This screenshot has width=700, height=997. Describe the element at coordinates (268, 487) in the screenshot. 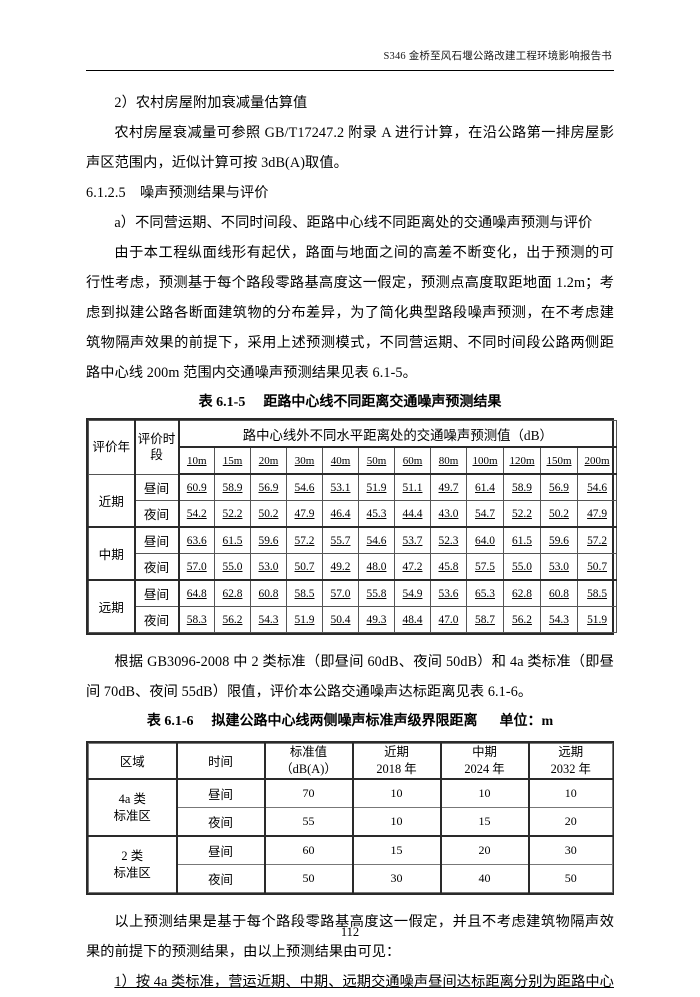

I see `cell-value: 56.9` at that location.